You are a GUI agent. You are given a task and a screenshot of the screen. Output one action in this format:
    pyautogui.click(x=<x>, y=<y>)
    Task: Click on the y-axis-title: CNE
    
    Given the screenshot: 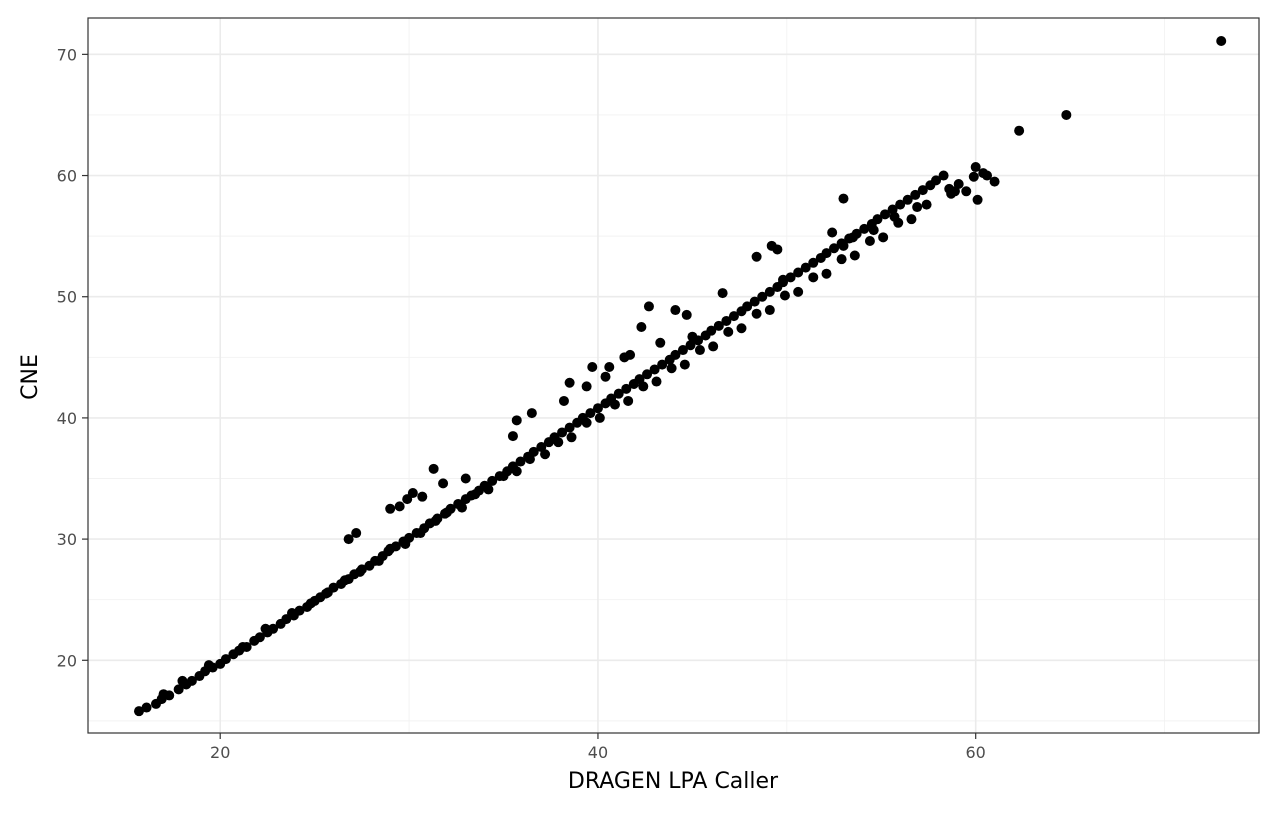 What is the action you would take?
    pyautogui.click(x=30, y=377)
    